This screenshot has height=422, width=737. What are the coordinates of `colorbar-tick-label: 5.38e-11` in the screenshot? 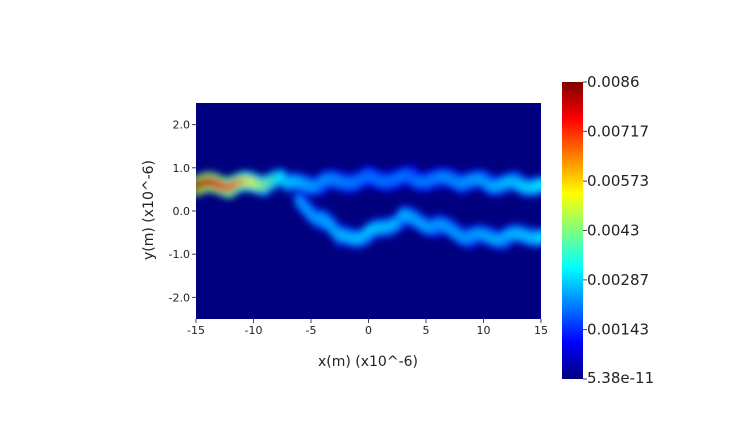 It's located at (620, 378).